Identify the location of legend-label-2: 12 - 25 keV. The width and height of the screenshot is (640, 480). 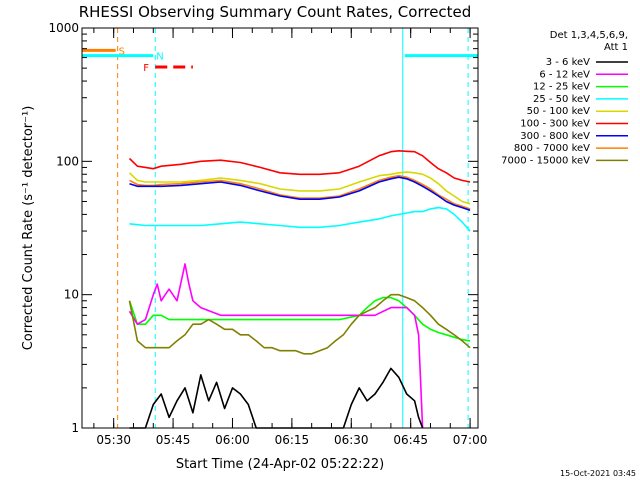
(561, 87).